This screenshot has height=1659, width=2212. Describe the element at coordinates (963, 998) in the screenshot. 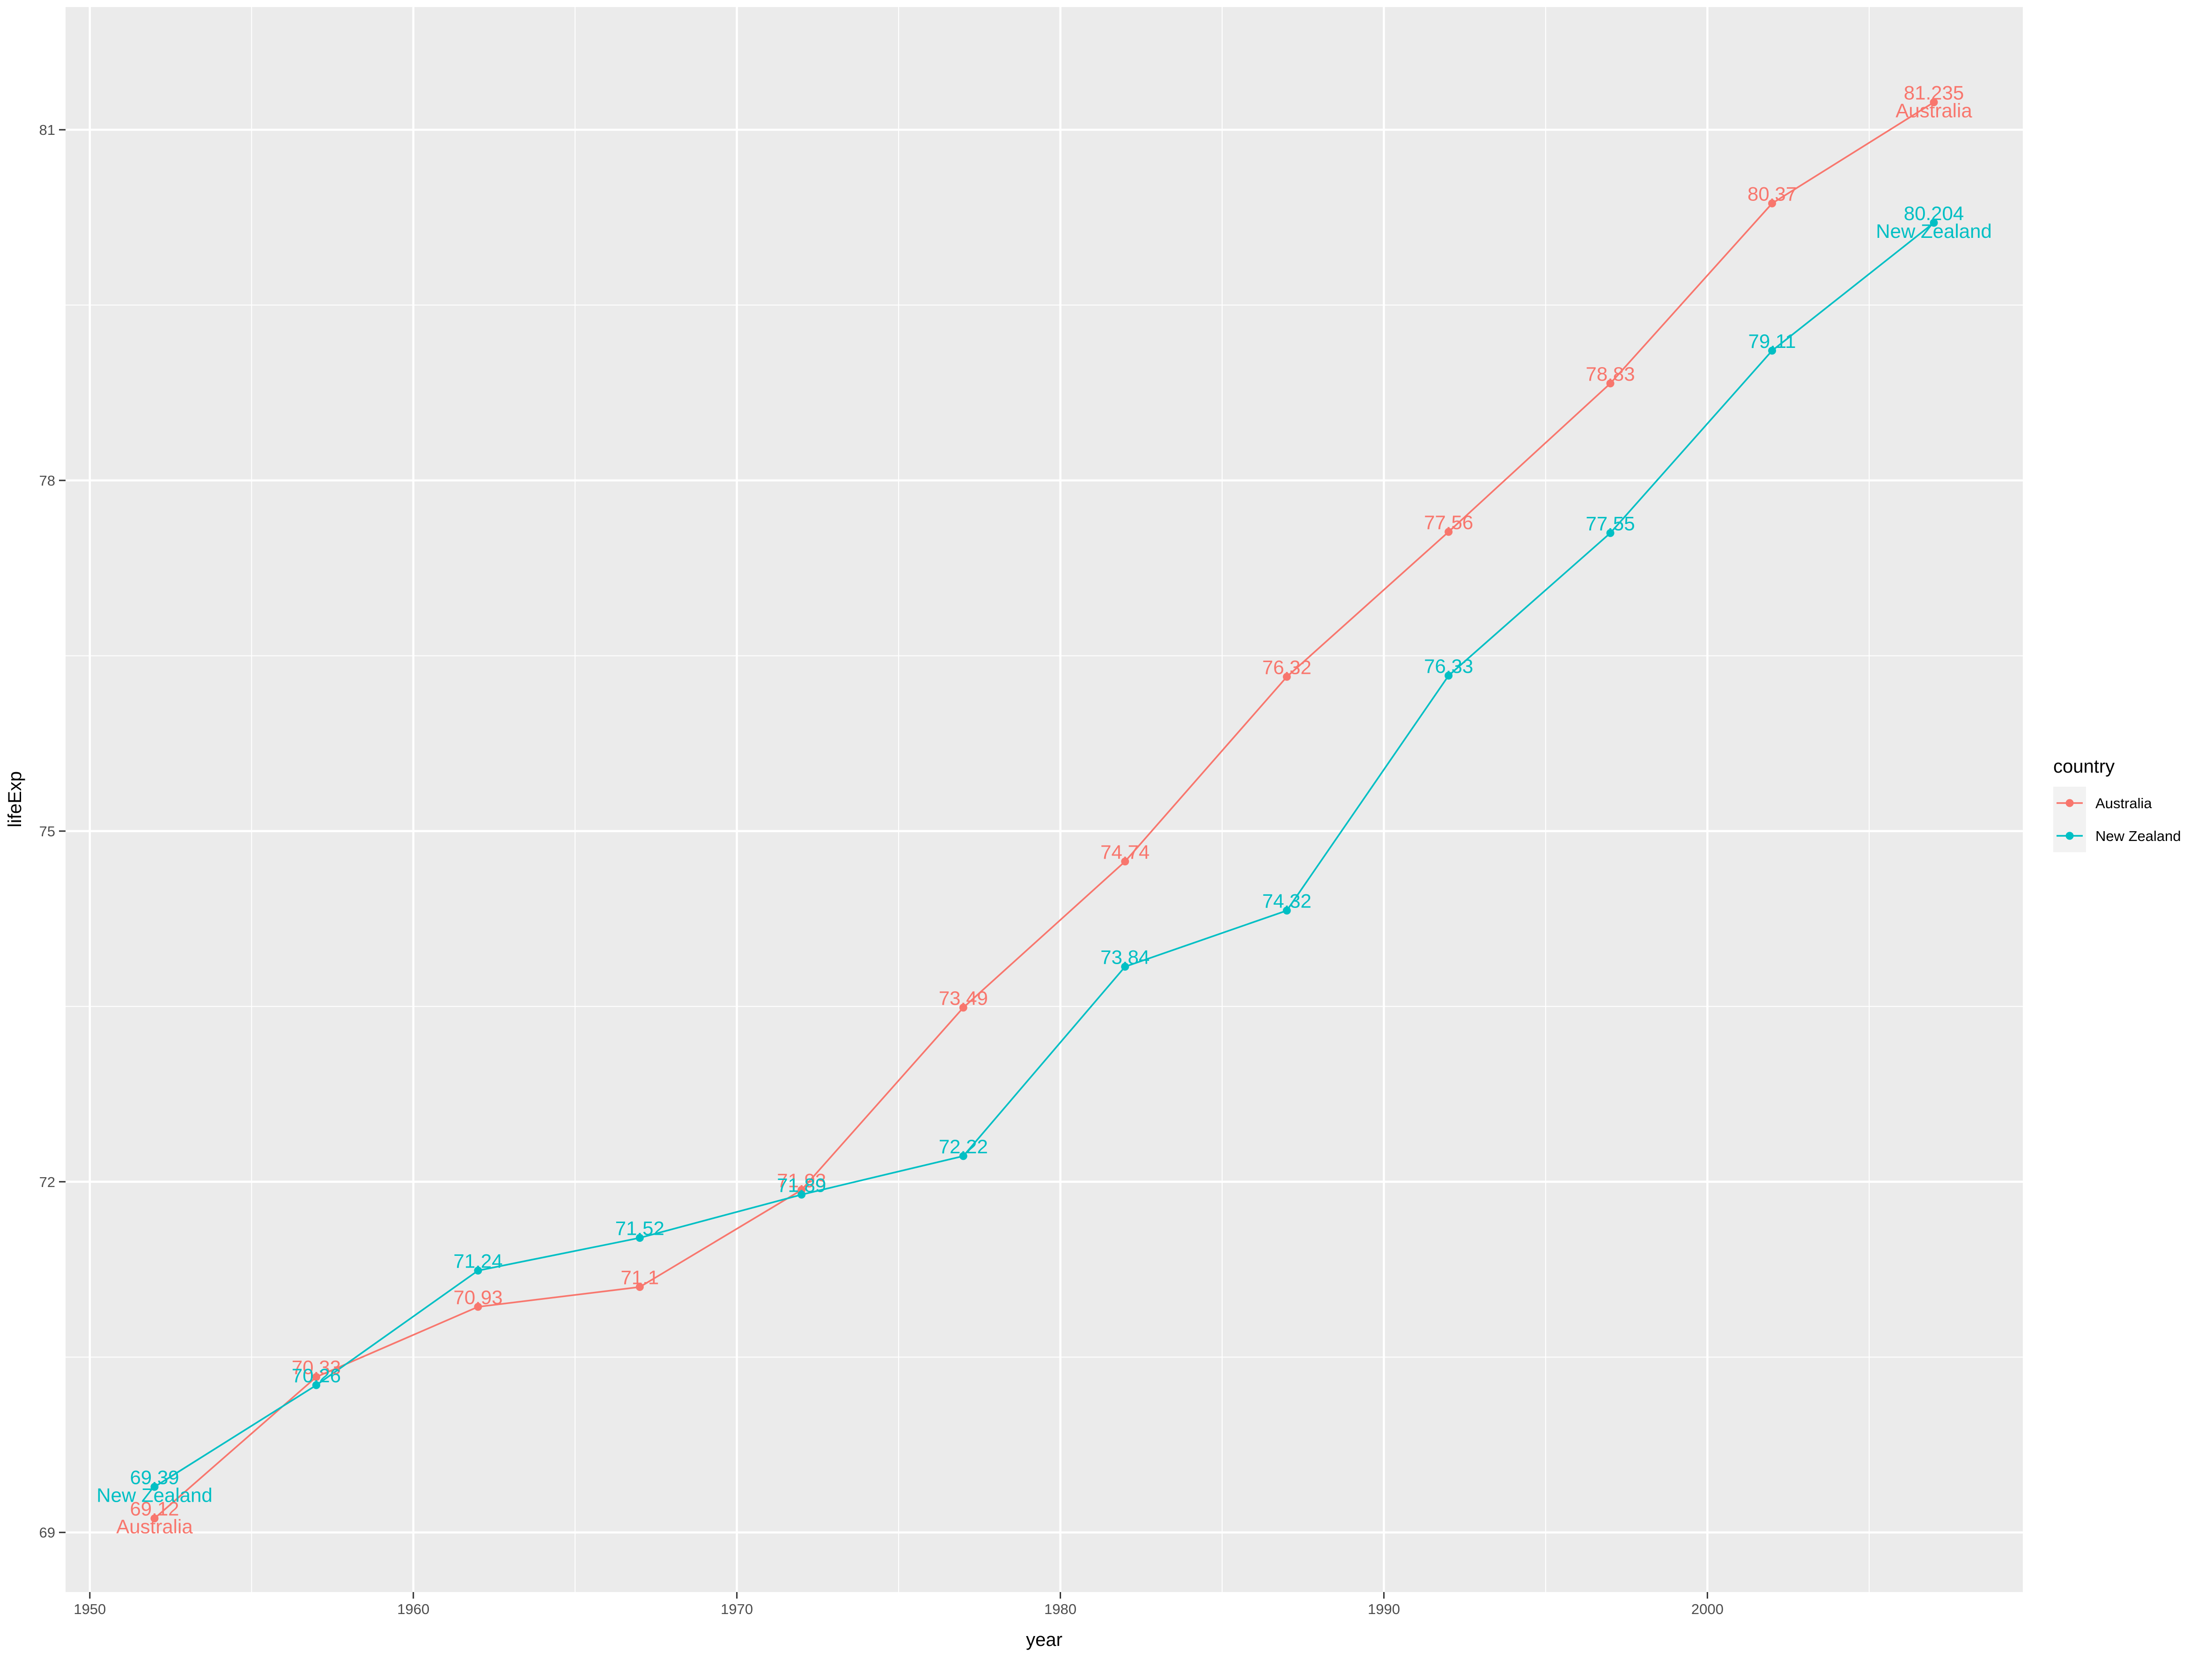

I see `data-label-australia: 73.49` at that location.